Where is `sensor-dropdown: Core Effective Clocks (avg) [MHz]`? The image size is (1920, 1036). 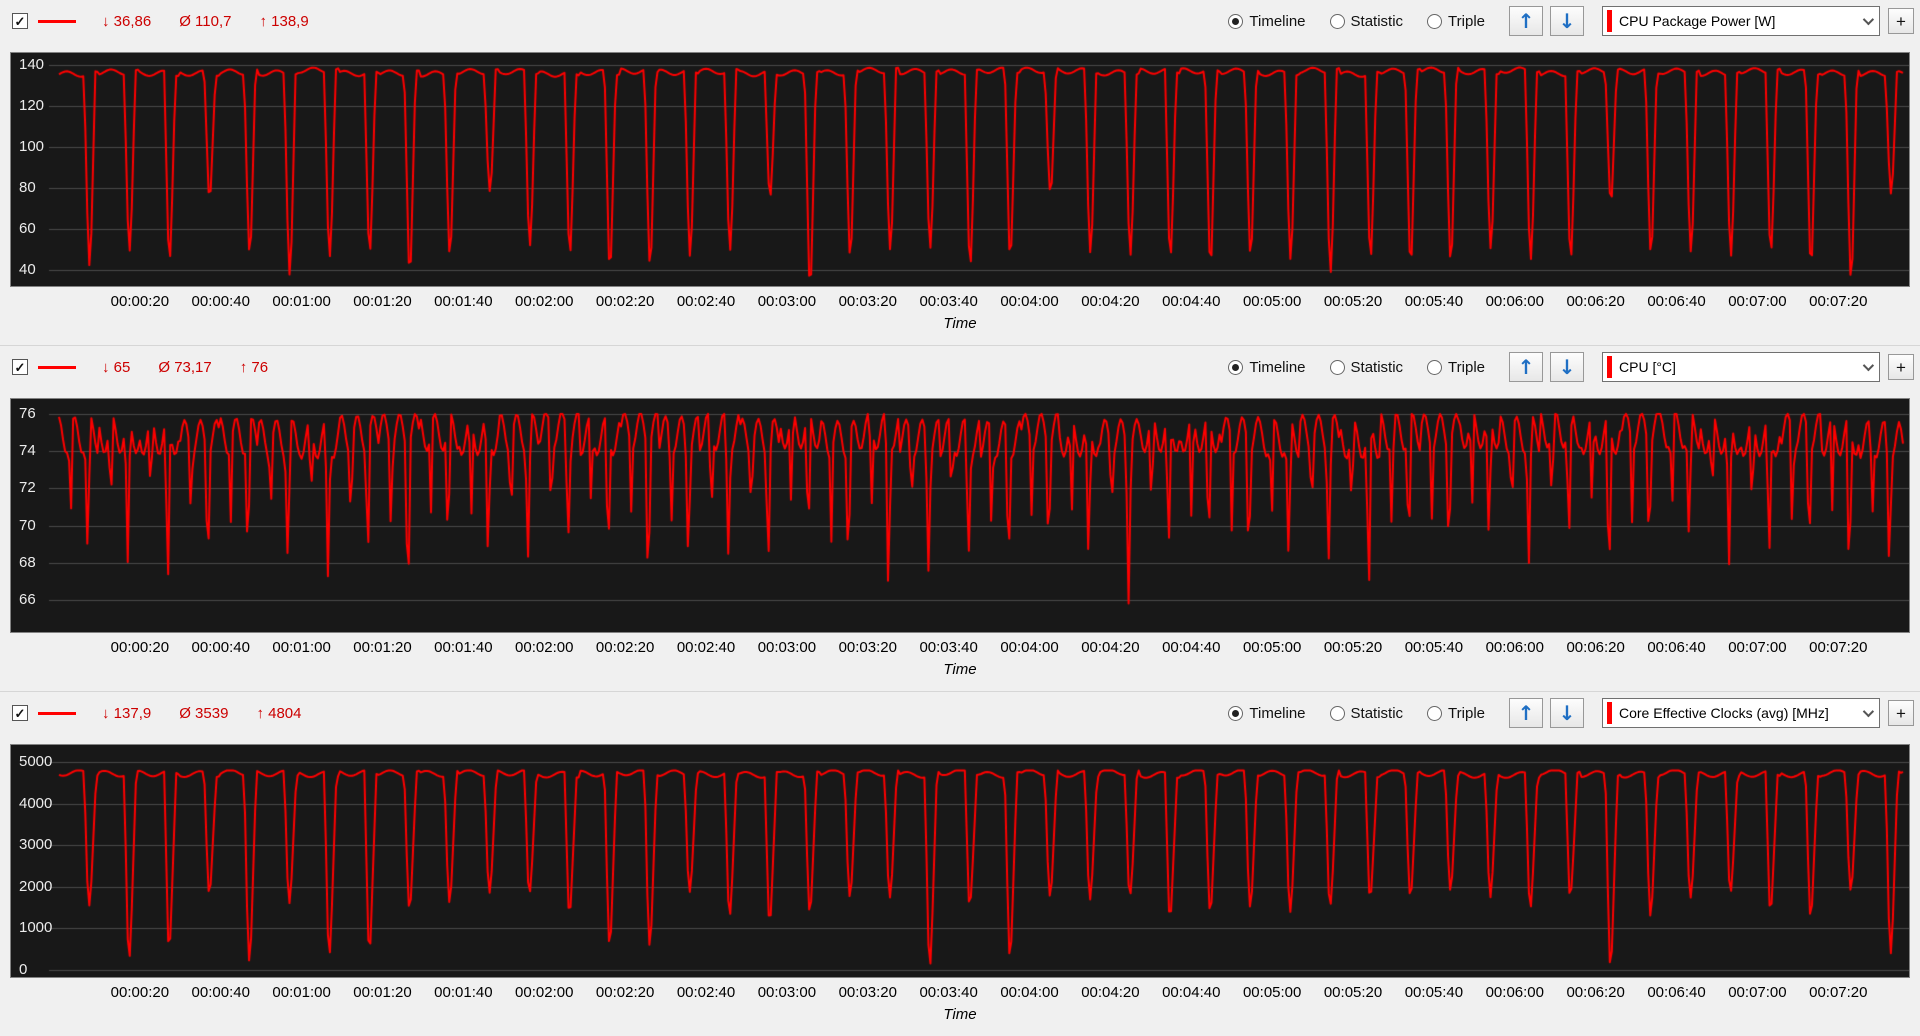 sensor-dropdown: Core Effective Clocks (avg) [MHz] is located at coordinates (1741, 713).